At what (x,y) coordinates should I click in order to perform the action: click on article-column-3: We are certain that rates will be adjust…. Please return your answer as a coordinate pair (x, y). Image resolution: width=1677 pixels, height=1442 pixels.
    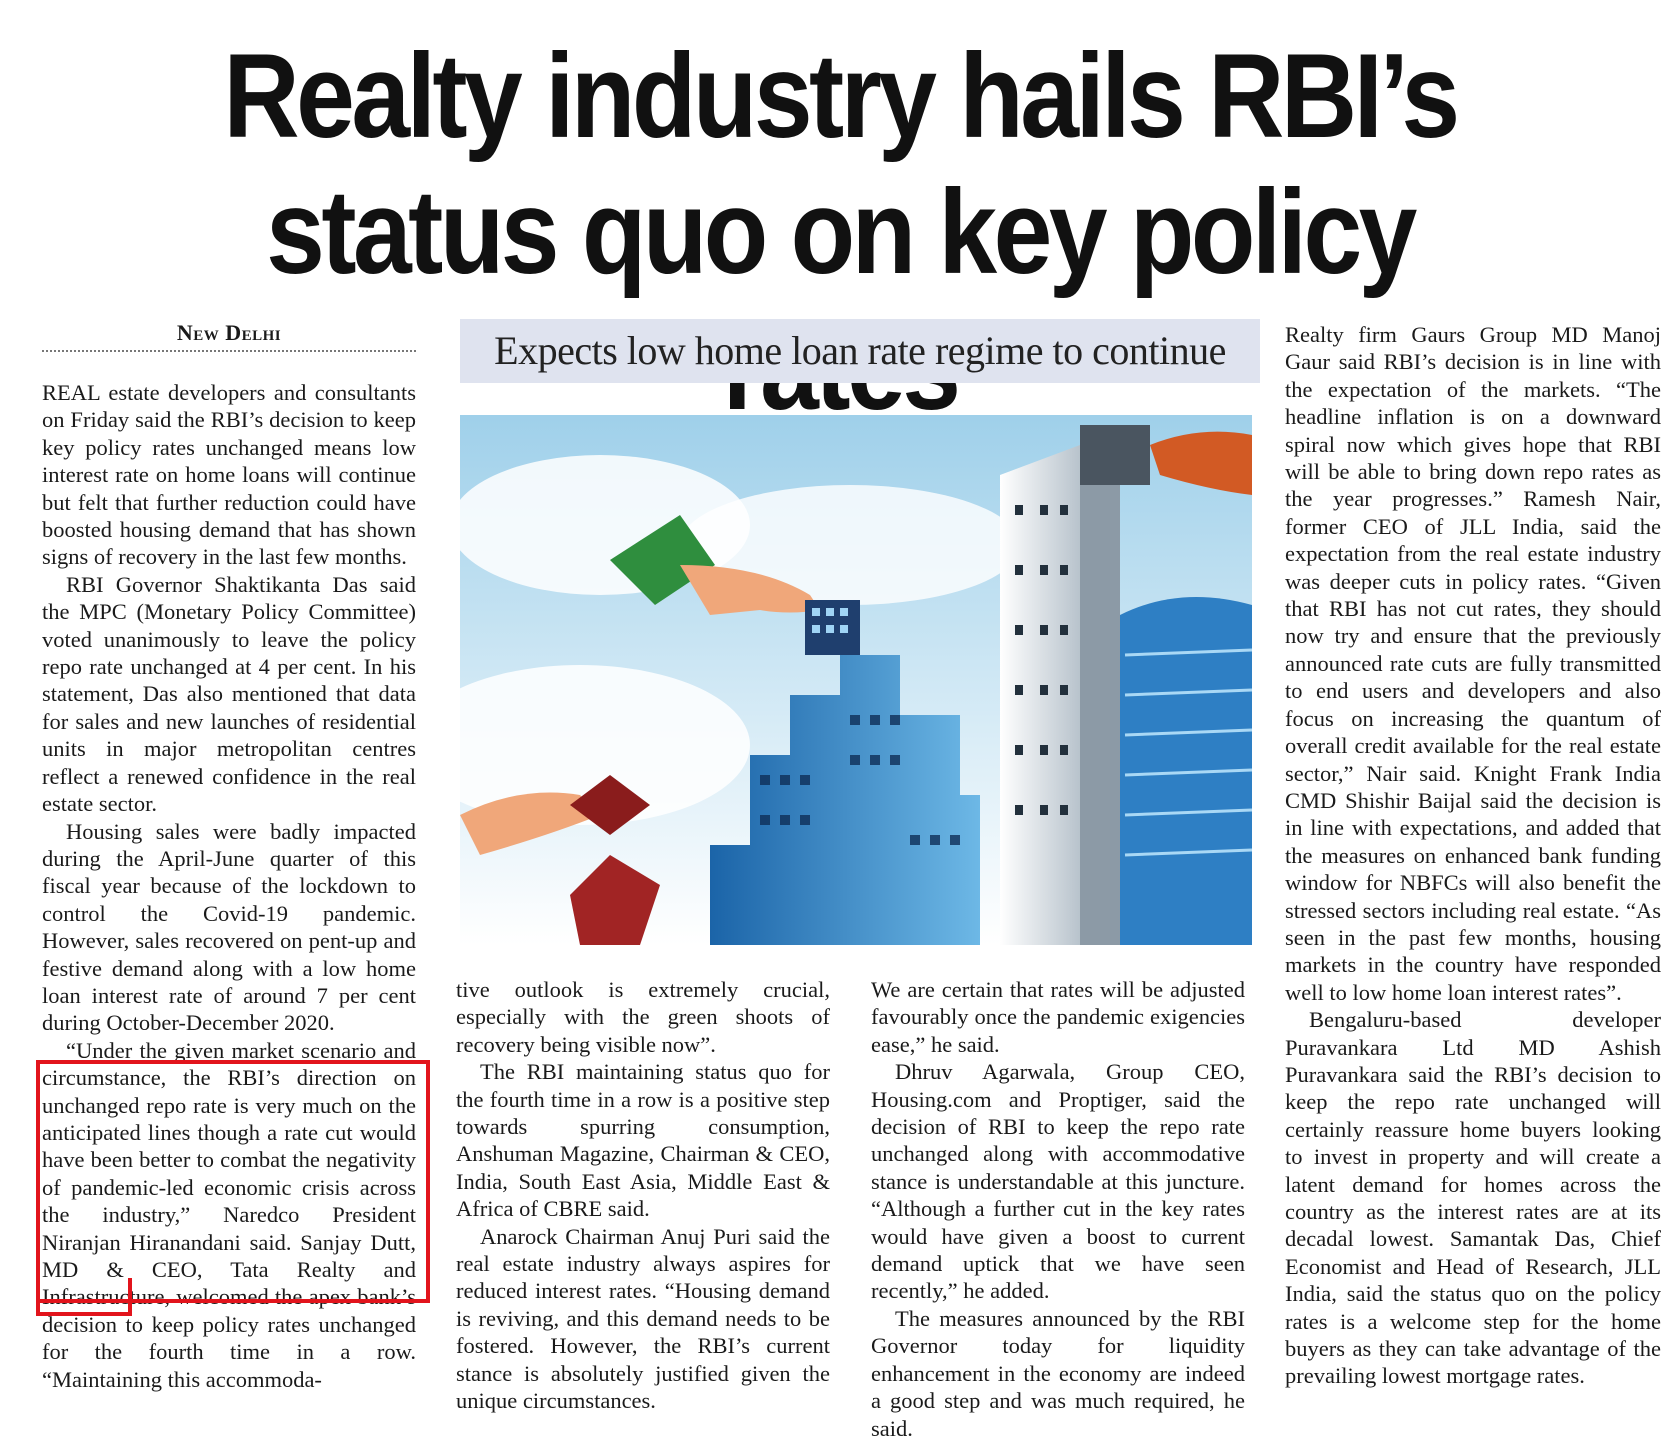
    Looking at the image, I should click on (1058, 1209).